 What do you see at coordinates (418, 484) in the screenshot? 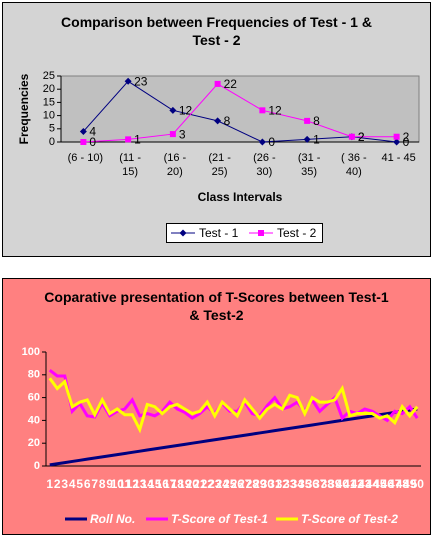
I see `x-tick-label: 50` at bounding box center [418, 484].